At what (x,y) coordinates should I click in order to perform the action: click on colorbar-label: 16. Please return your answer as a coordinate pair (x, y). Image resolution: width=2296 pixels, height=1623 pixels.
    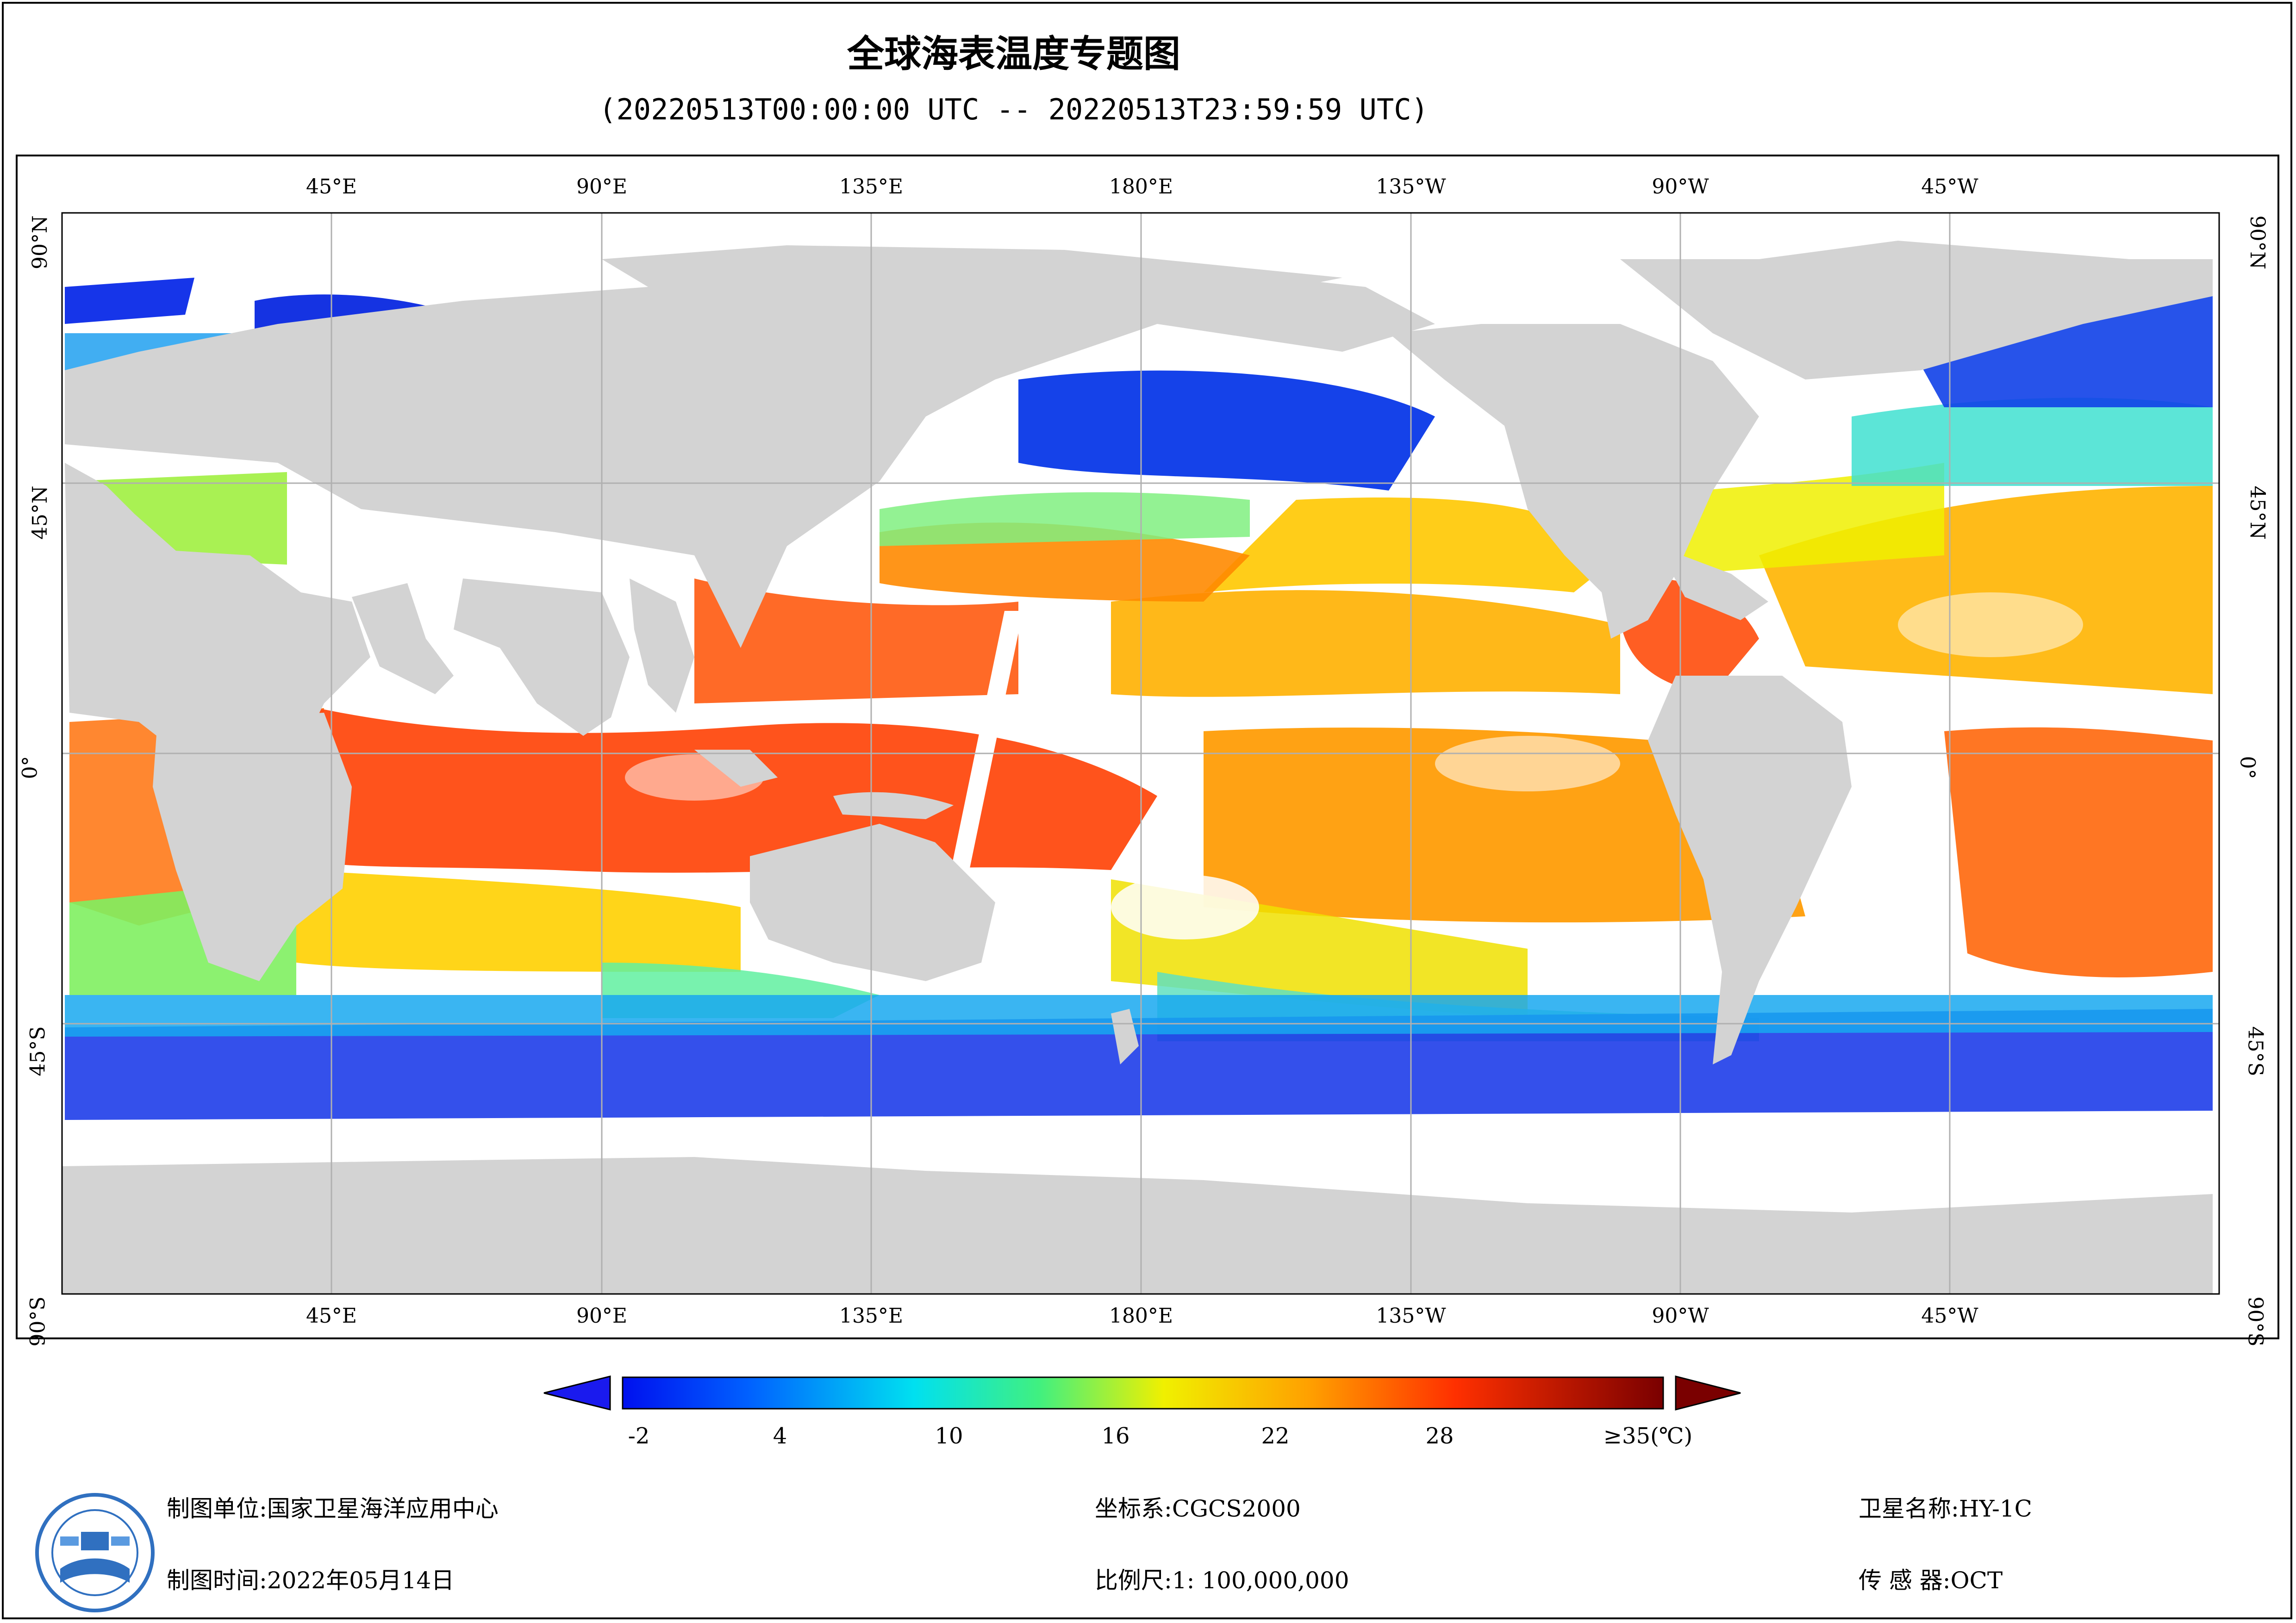
    Looking at the image, I should click on (1115, 1436).